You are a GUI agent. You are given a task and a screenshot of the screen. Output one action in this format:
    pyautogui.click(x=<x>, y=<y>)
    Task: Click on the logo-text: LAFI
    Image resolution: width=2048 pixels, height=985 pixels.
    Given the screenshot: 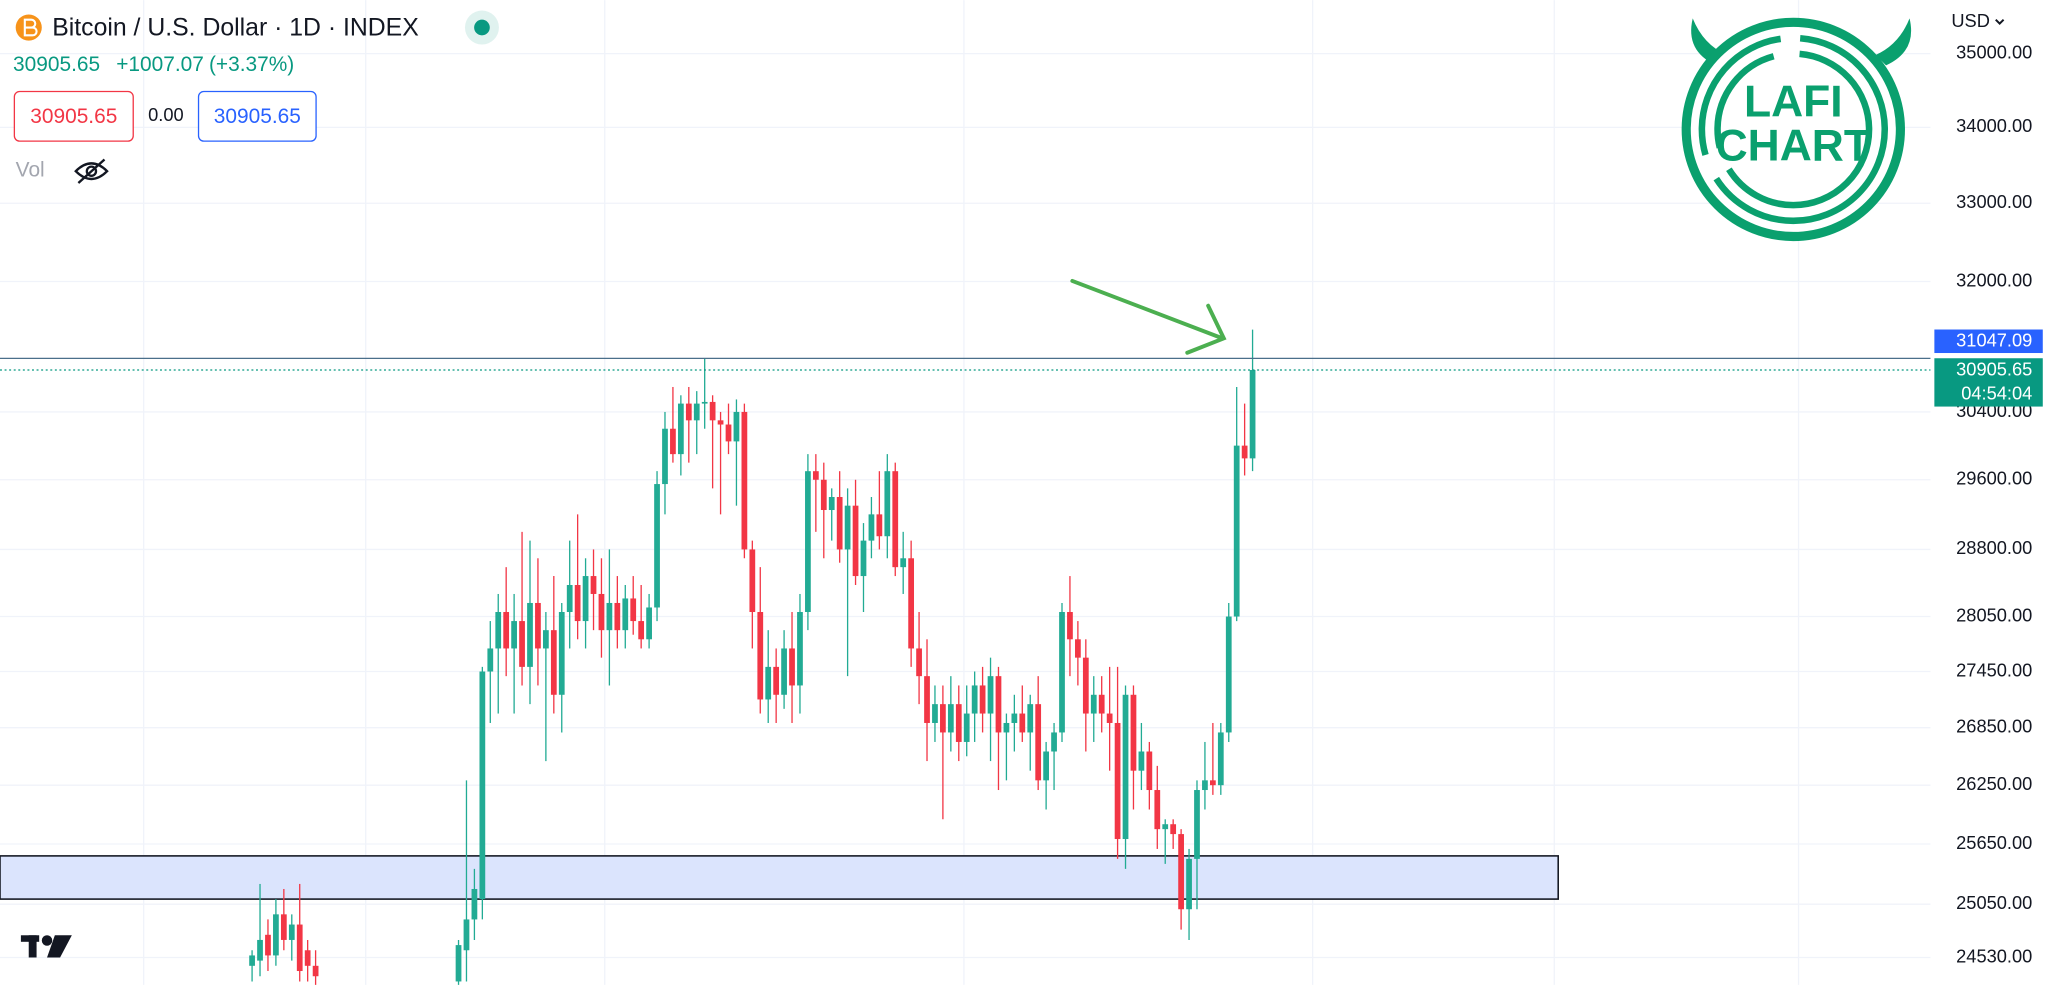 What is the action you would take?
    pyautogui.click(x=1793, y=101)
    